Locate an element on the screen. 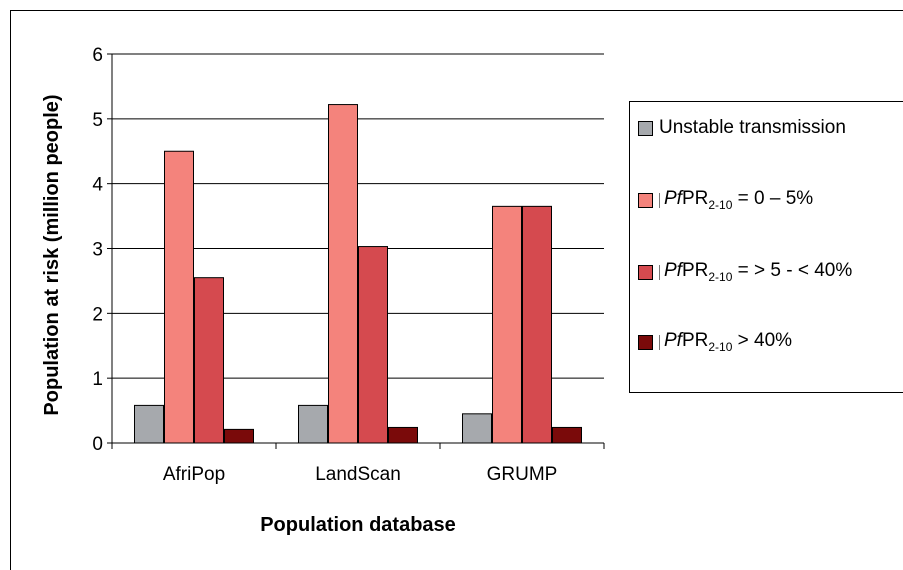  y-tick-label: 2 is located at coordinates (97, 314).